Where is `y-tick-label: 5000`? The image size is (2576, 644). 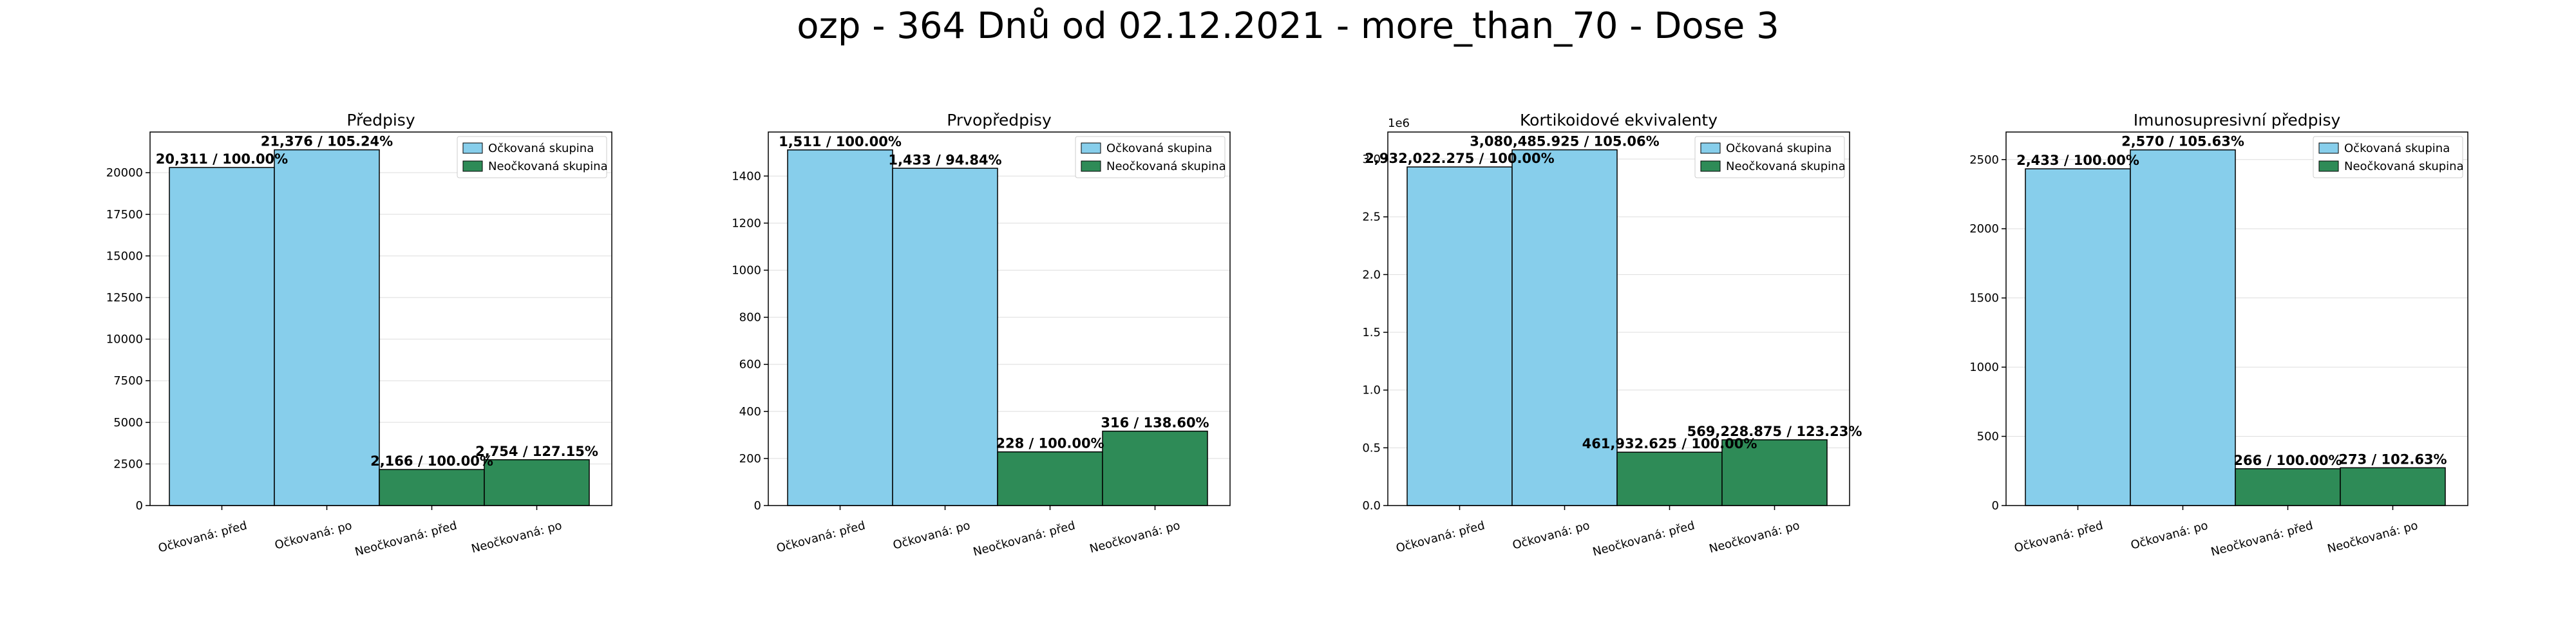 y-tick-label: 5000 is located at coordinates (128, 423).